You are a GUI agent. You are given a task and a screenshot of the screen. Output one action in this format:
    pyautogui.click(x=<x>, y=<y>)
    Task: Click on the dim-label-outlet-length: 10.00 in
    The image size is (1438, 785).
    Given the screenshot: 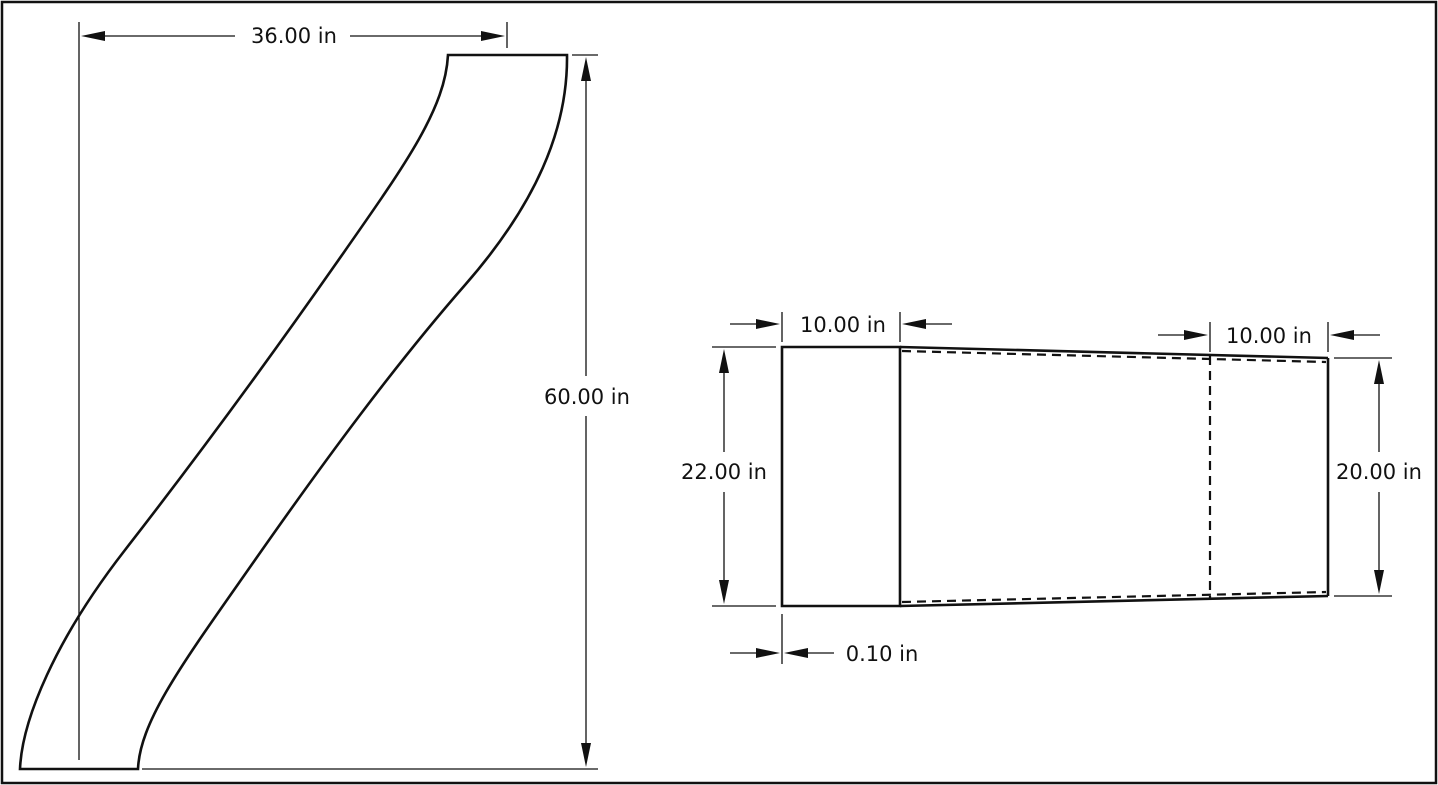 What is the action you would take?
    pyautogui.click(x=1269, y=336)
    